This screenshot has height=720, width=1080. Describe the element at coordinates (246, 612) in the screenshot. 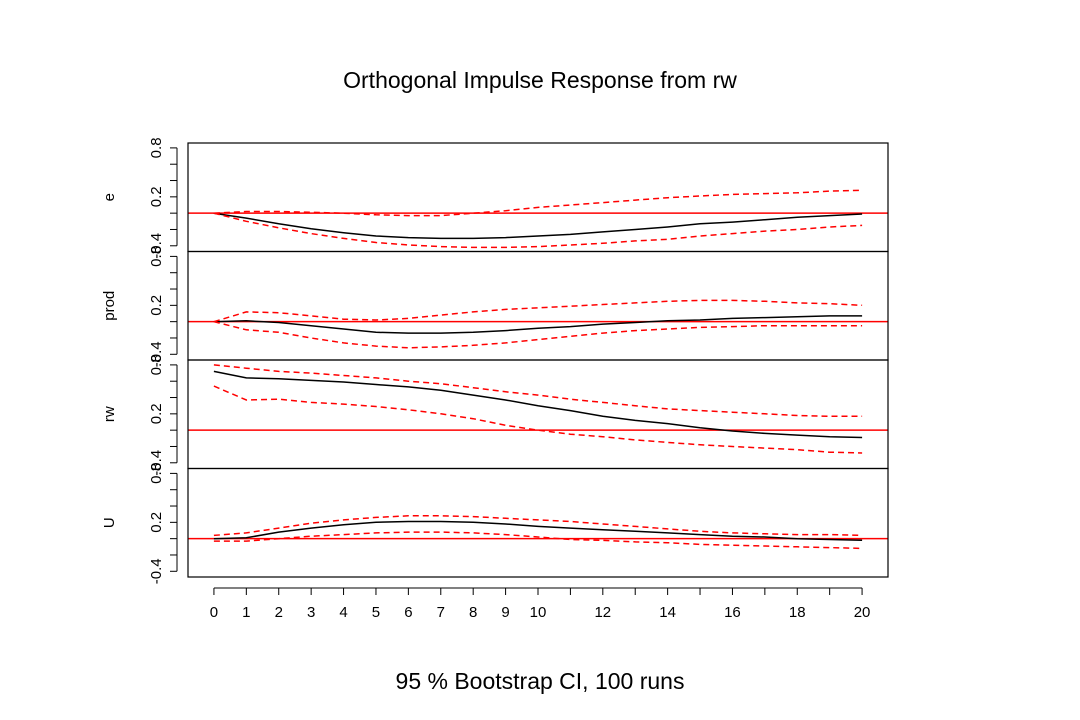

I see `x-tick-label: 1` at that location.